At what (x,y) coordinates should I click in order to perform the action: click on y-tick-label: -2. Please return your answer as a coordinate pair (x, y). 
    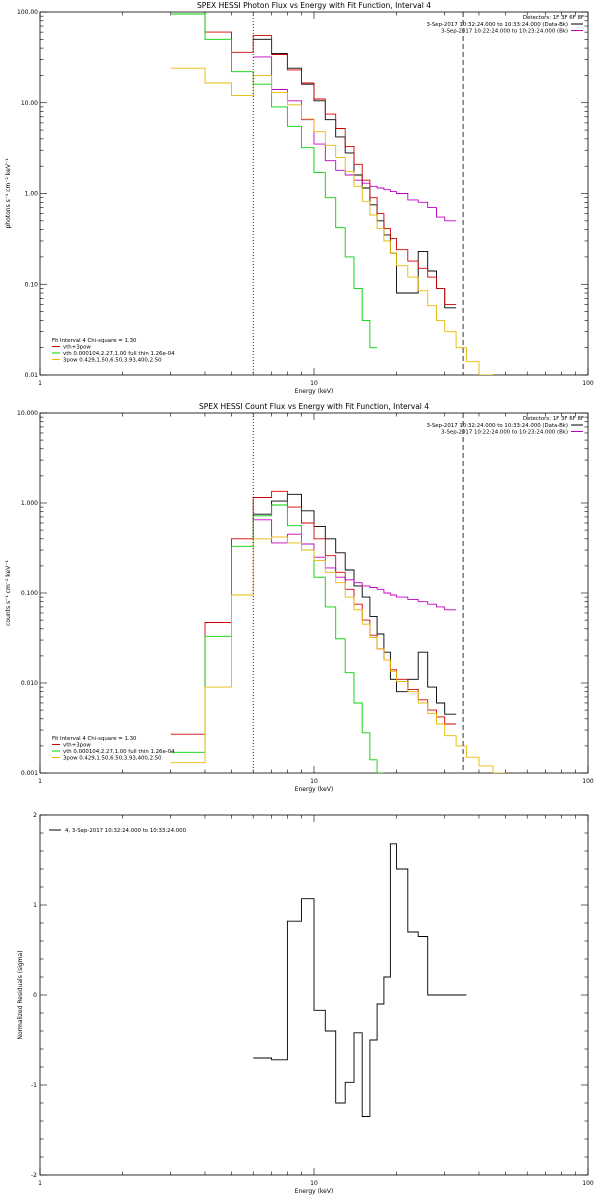
    Looking at the image, I should click on (34, 1175).